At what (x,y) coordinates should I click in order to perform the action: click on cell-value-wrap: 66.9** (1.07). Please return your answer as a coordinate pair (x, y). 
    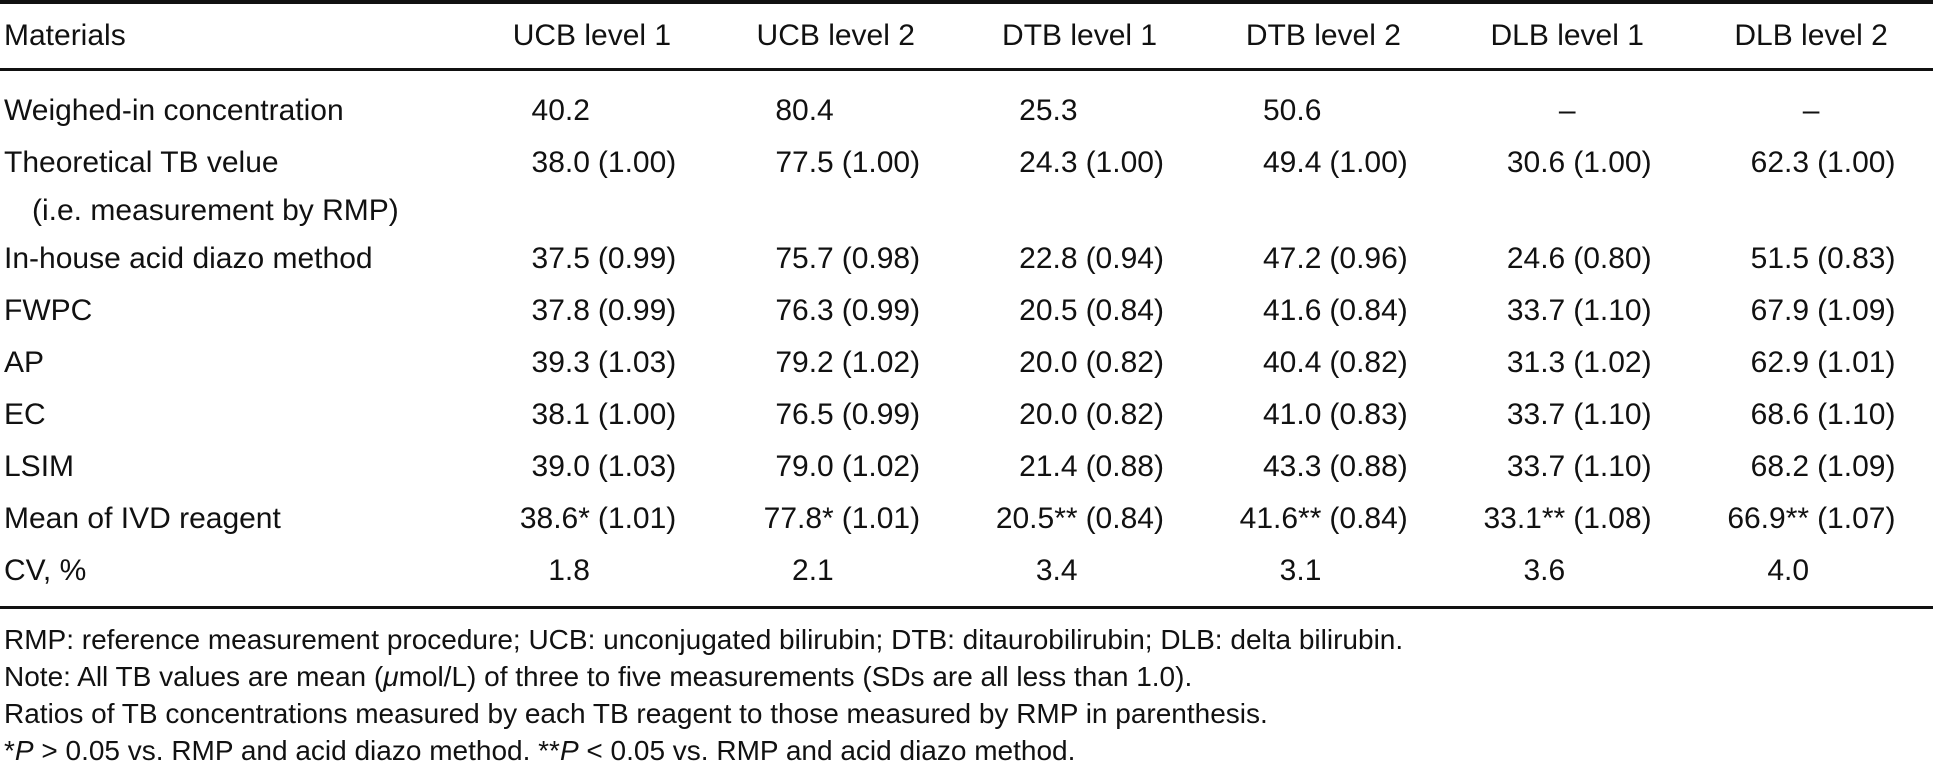
    Looking at the image, I should click on (1811, 519).